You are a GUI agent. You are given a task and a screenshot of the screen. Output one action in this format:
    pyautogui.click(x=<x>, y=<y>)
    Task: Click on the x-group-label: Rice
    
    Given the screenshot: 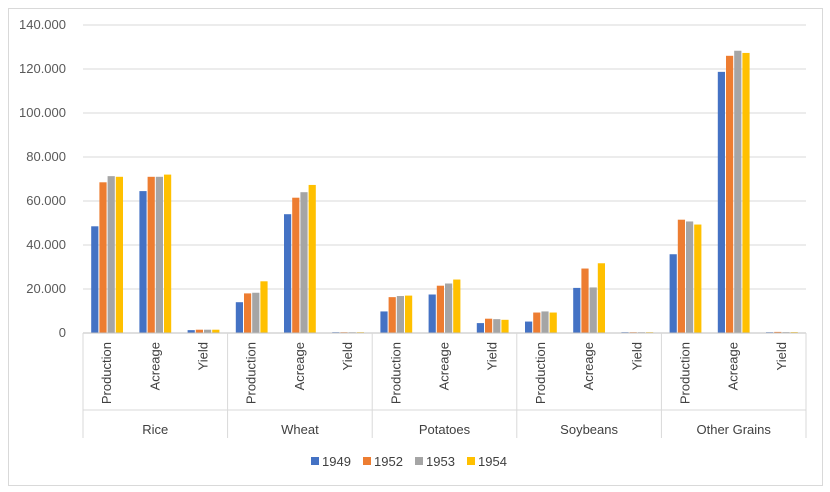 What is the action you would take?
    pyautogui.click(x=155, y=429)
    